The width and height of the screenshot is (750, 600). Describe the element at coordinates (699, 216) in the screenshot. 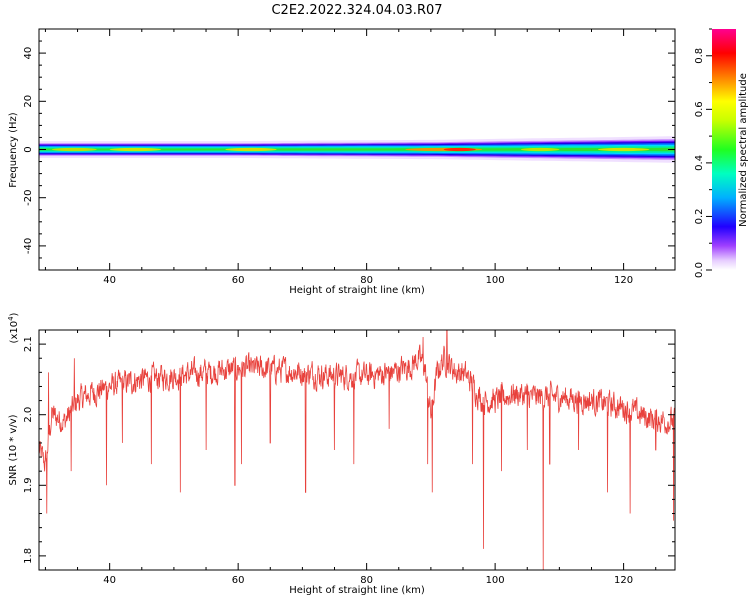

I see `colorbar-tick-label: 0.2` at that location.